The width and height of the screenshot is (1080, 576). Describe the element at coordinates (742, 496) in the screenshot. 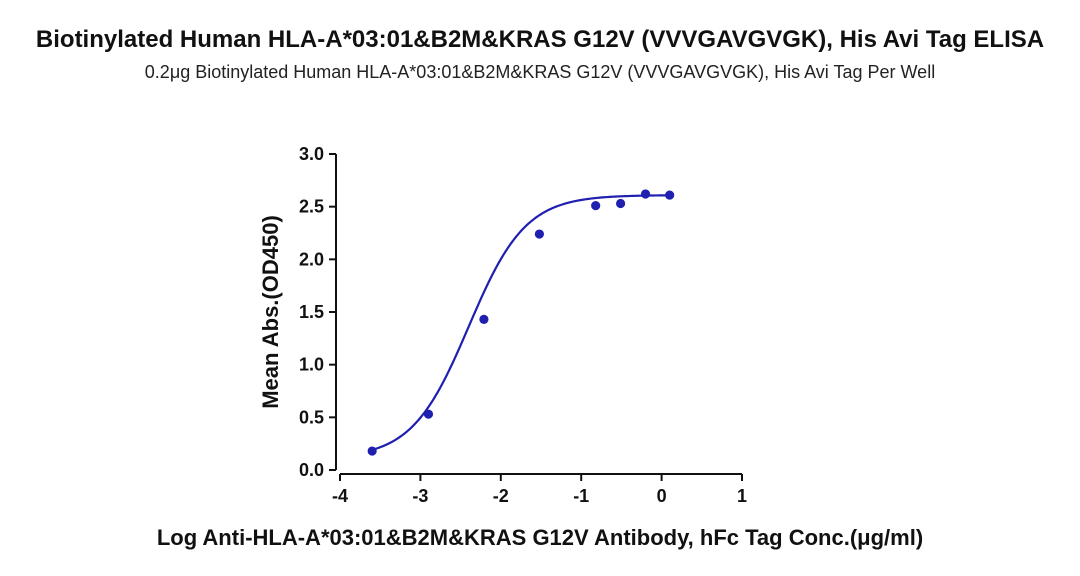

I see `x-tick-label: 1` at that location.